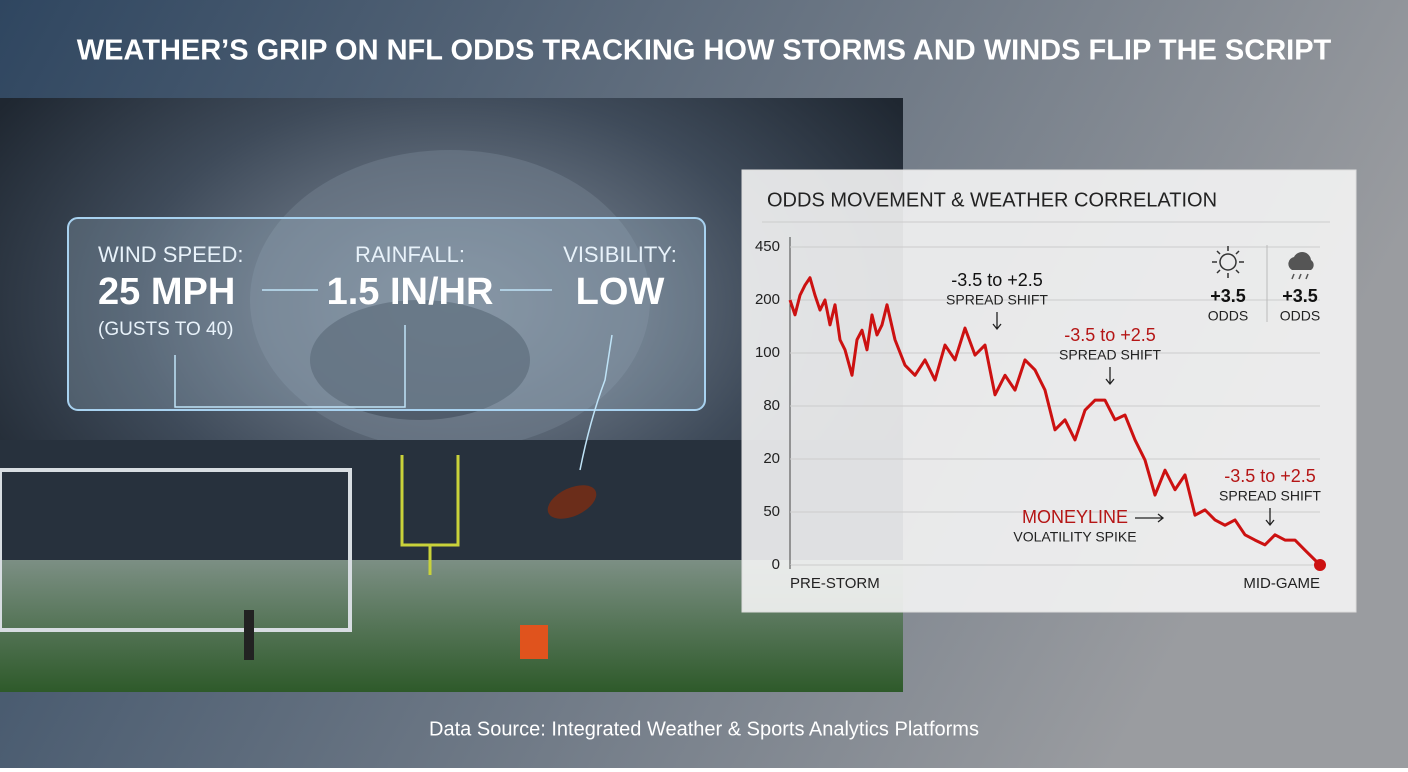  Describe the element at coordinates (620, 292) in the screenshot. I see `stat-value: LOW` at that location.